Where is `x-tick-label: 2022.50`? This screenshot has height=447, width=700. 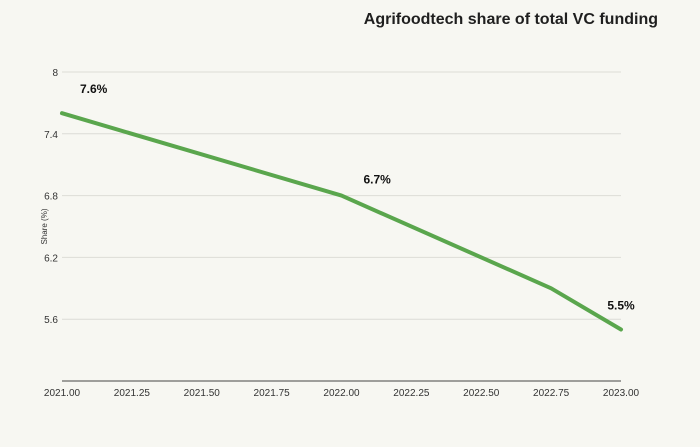
x-tick-label: 2022.50 is located at coordinates (481, 393).